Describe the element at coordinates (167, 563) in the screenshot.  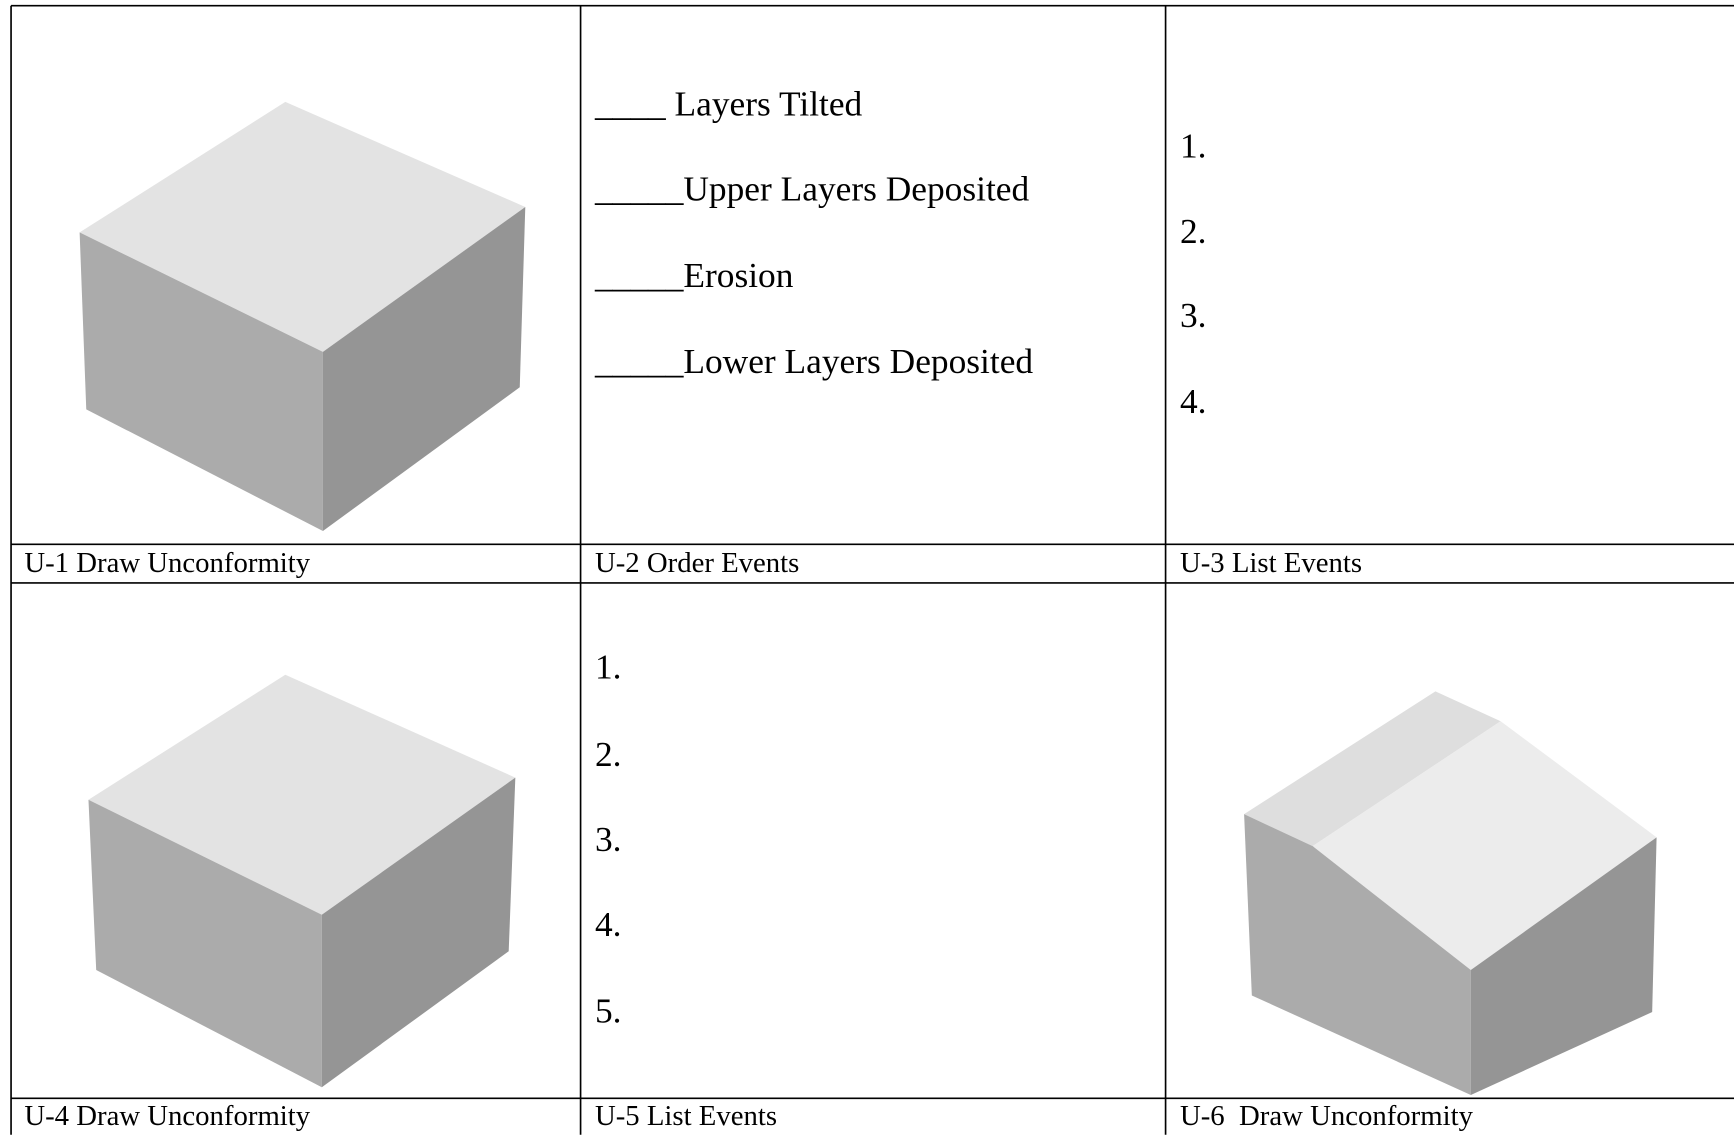
I see `cell-caption: U-1 Draw Unconformity` at that location.